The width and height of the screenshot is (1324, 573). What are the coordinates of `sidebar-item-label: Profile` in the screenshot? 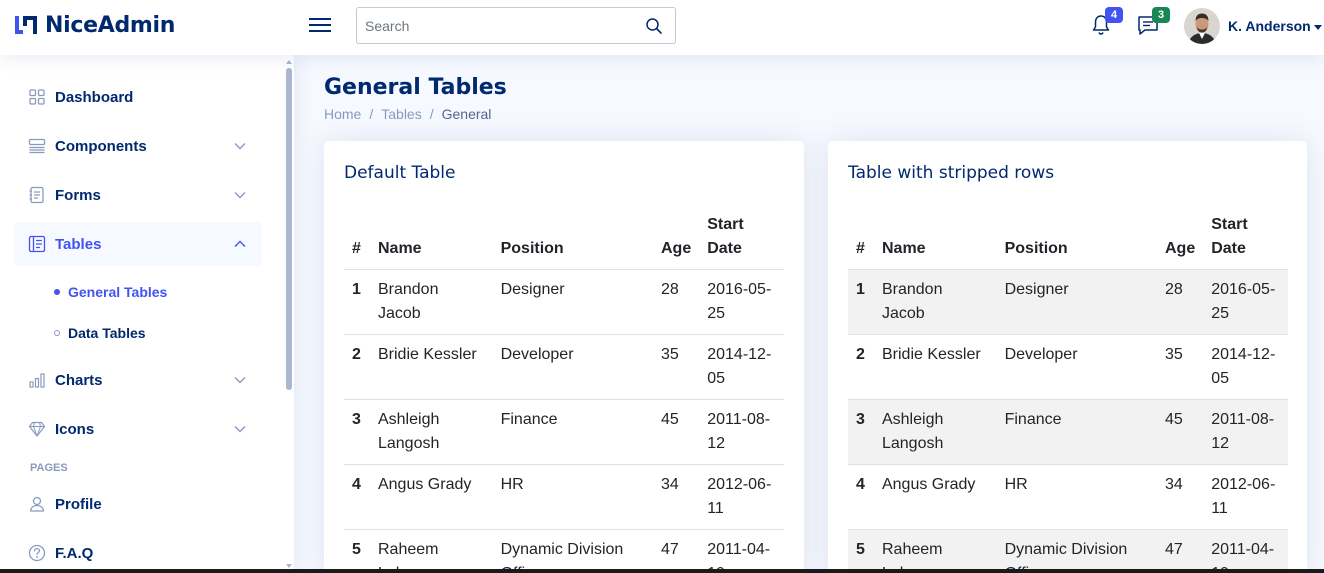 It's located at (78, 504).